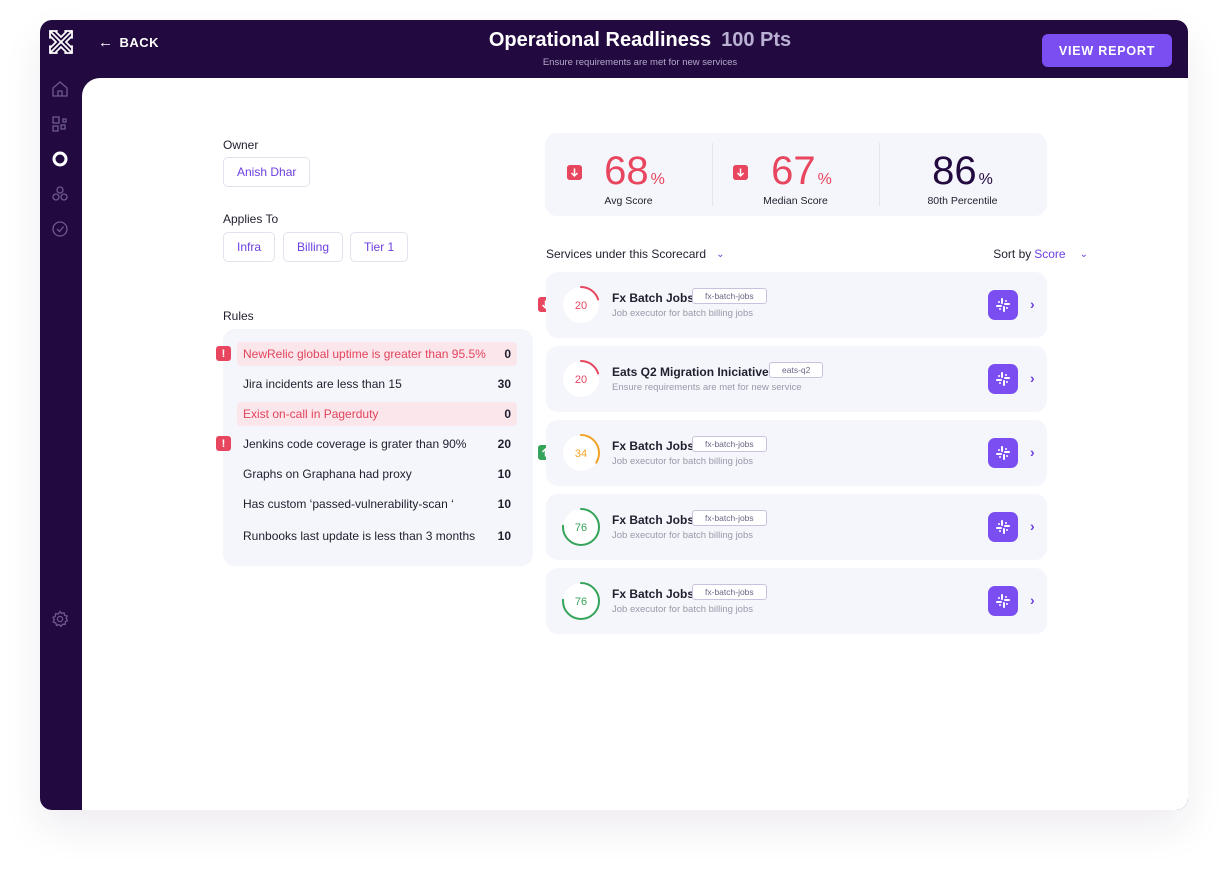 This screenshot has height=870, width=1228. What do you see at coordinates (634, 171) in the screenshot?
I see `stat-value: 68%` at bounding box center [634, 171].